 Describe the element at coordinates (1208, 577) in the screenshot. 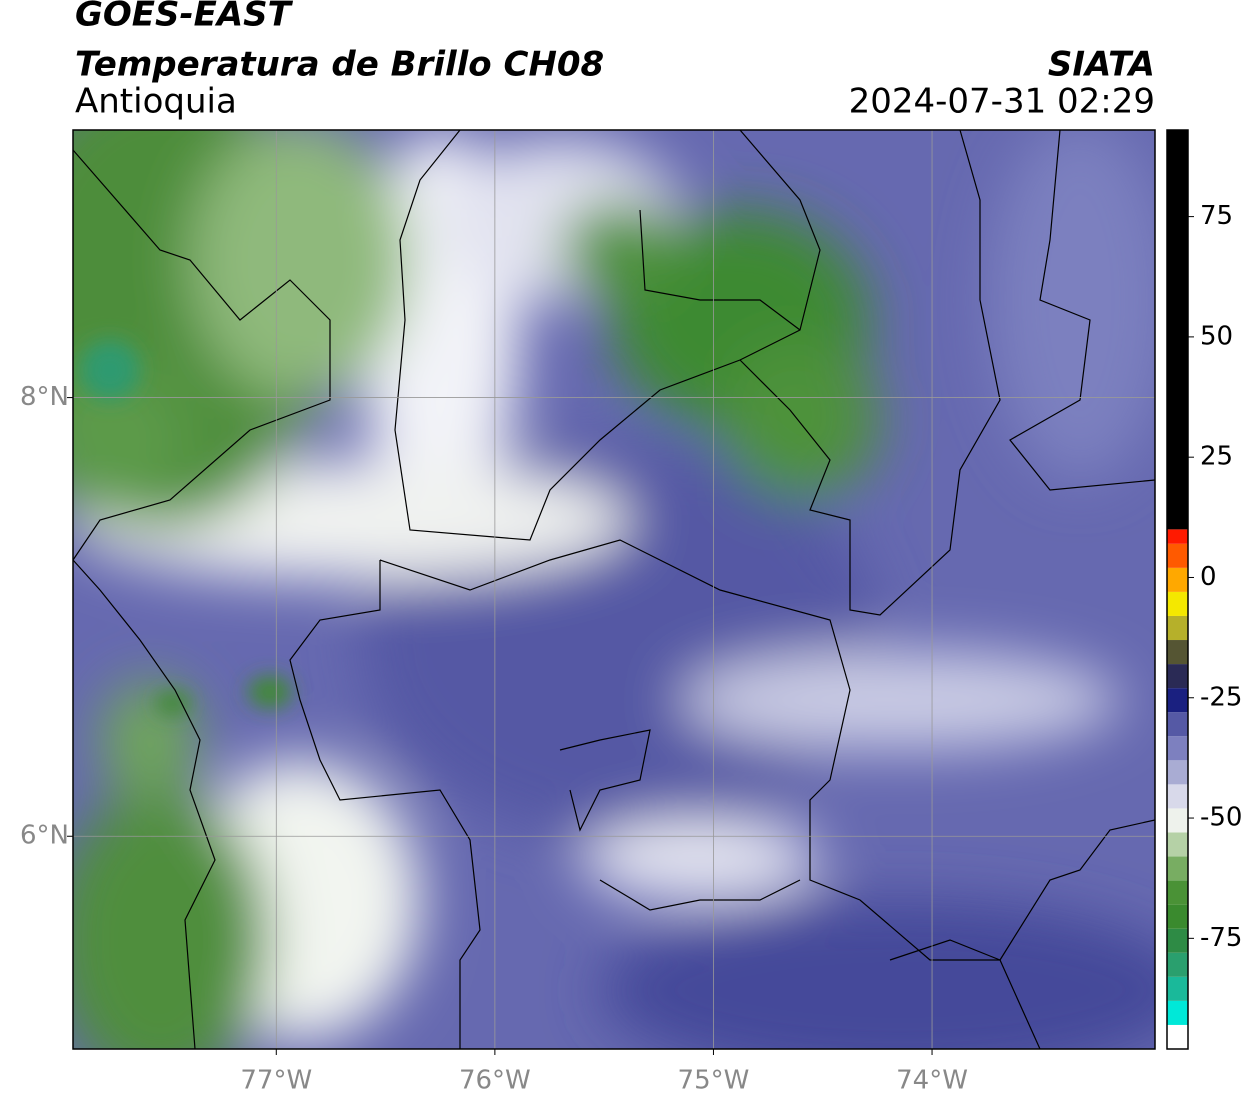

I see `colorbar-label: 0` at that location.